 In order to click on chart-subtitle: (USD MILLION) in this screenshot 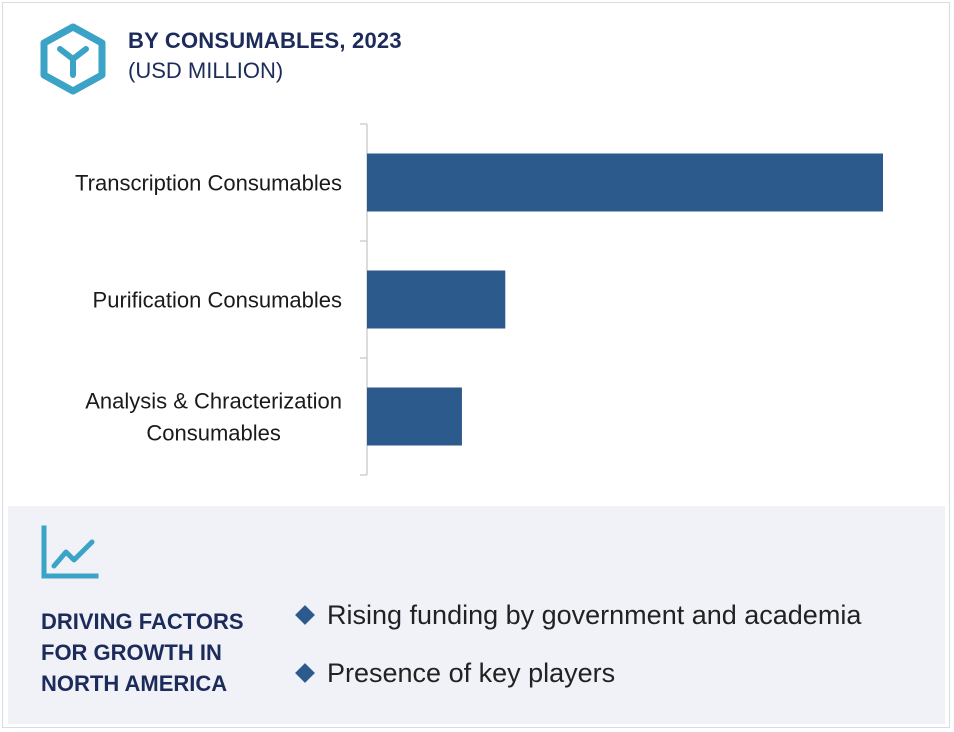, I will do `click(206, 70)`.